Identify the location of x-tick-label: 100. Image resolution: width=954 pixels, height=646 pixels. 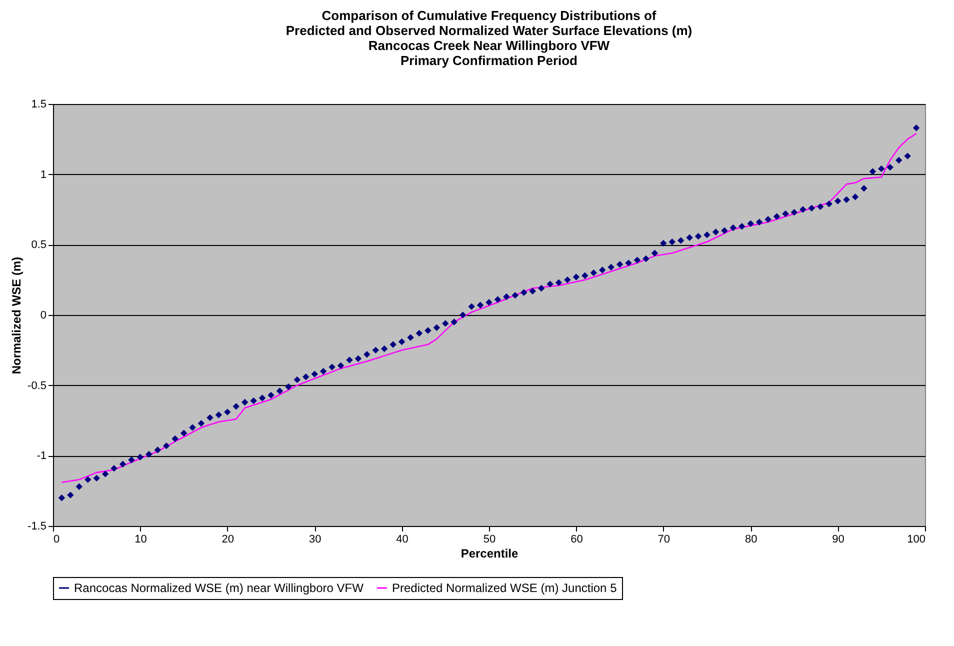
(916, 540).